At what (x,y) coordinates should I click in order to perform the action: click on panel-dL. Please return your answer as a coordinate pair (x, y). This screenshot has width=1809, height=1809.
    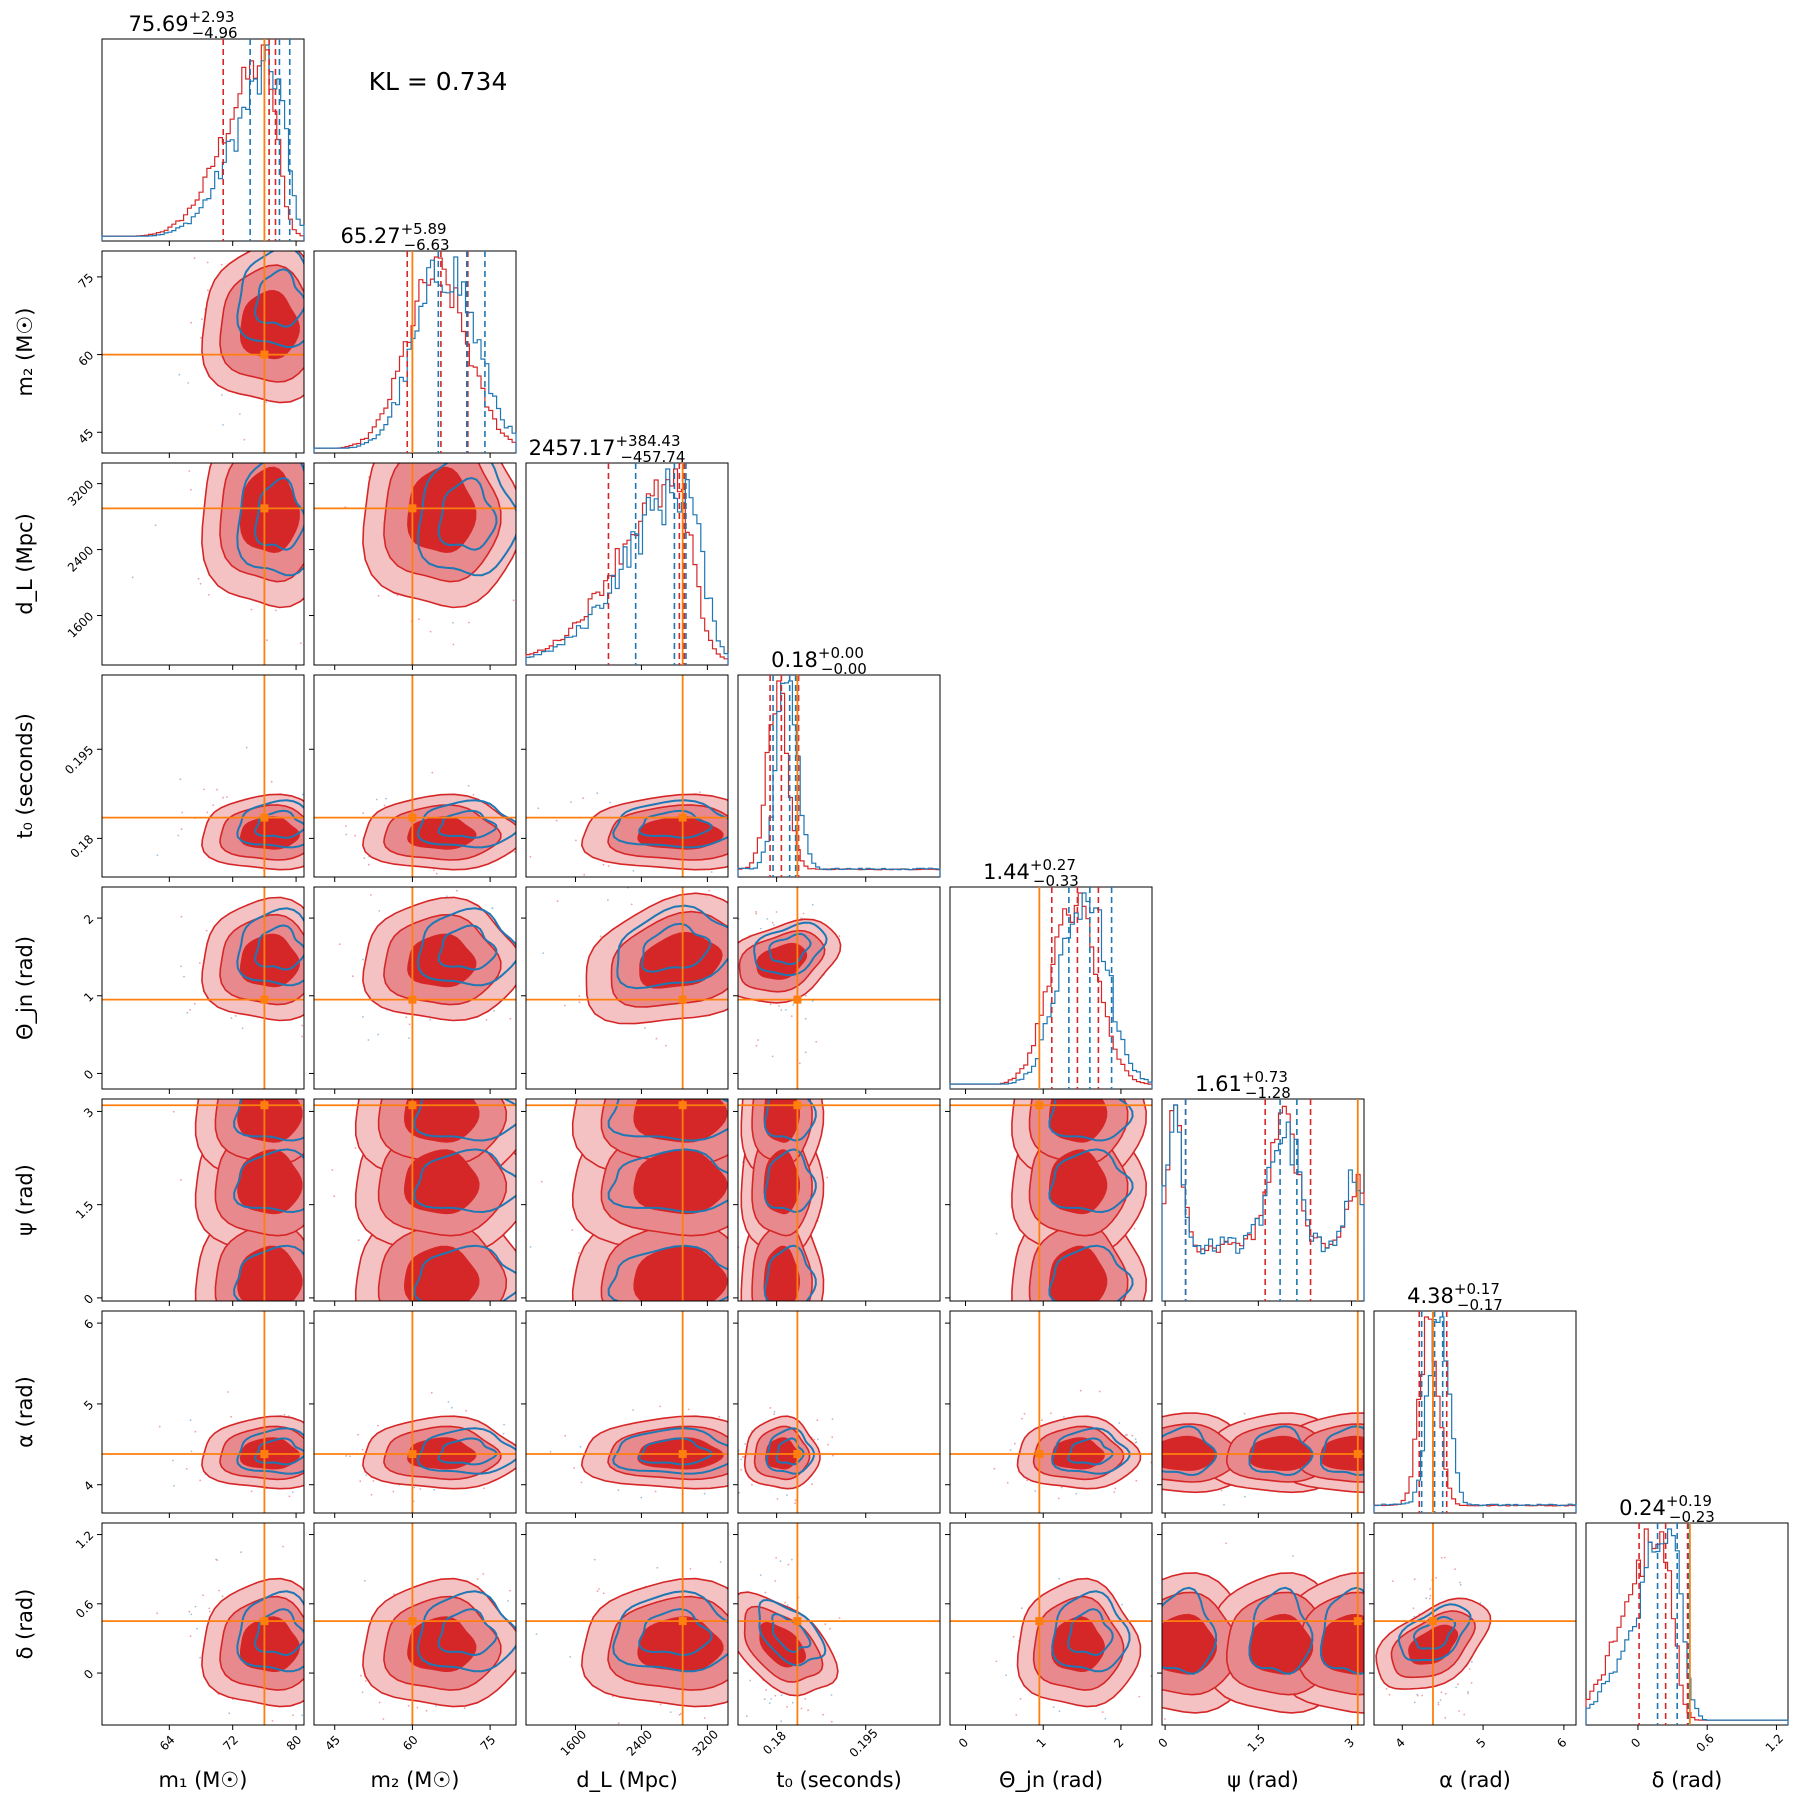
    Looking at the image, I should click on (627, 566).